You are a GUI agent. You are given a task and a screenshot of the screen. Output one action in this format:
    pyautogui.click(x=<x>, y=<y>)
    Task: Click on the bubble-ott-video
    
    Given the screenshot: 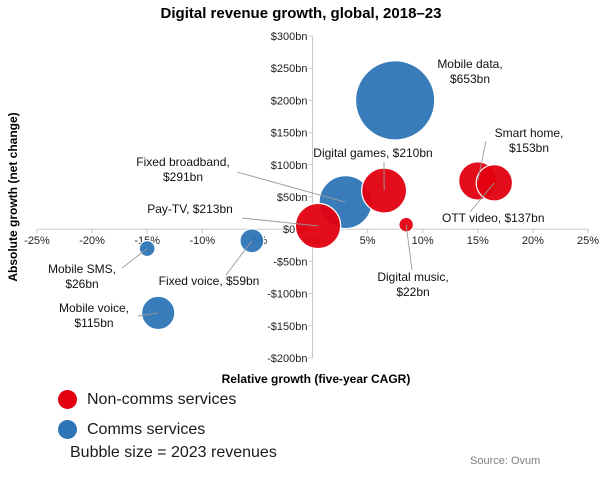 What is the action you would take?
    pyautogui.click(x=494, y=183)
    